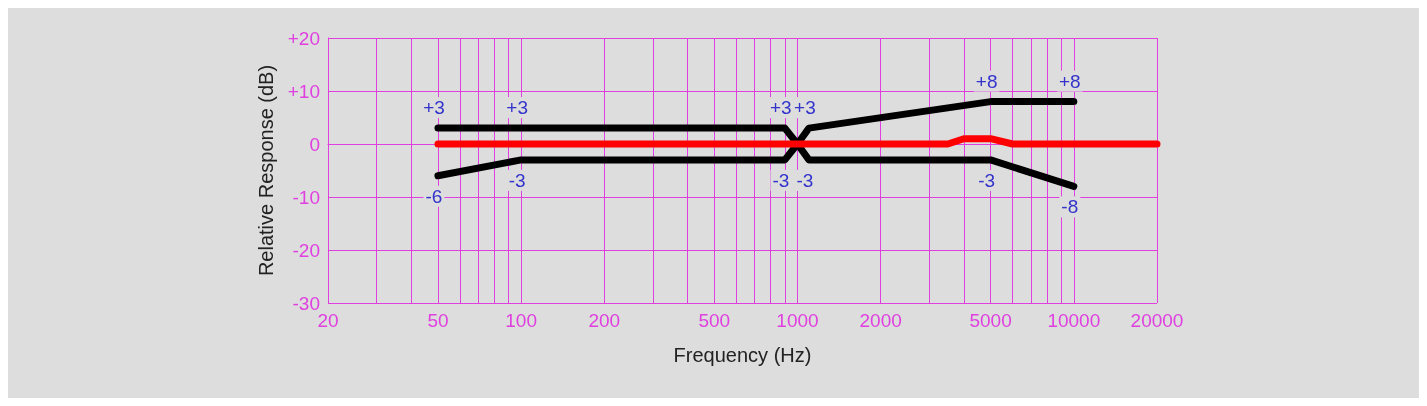 This screenshot has width=1427, height=406. Describe the element at coordinates (990, 320) in the screenshot. I see `x-tick-label: 5000` at that location.